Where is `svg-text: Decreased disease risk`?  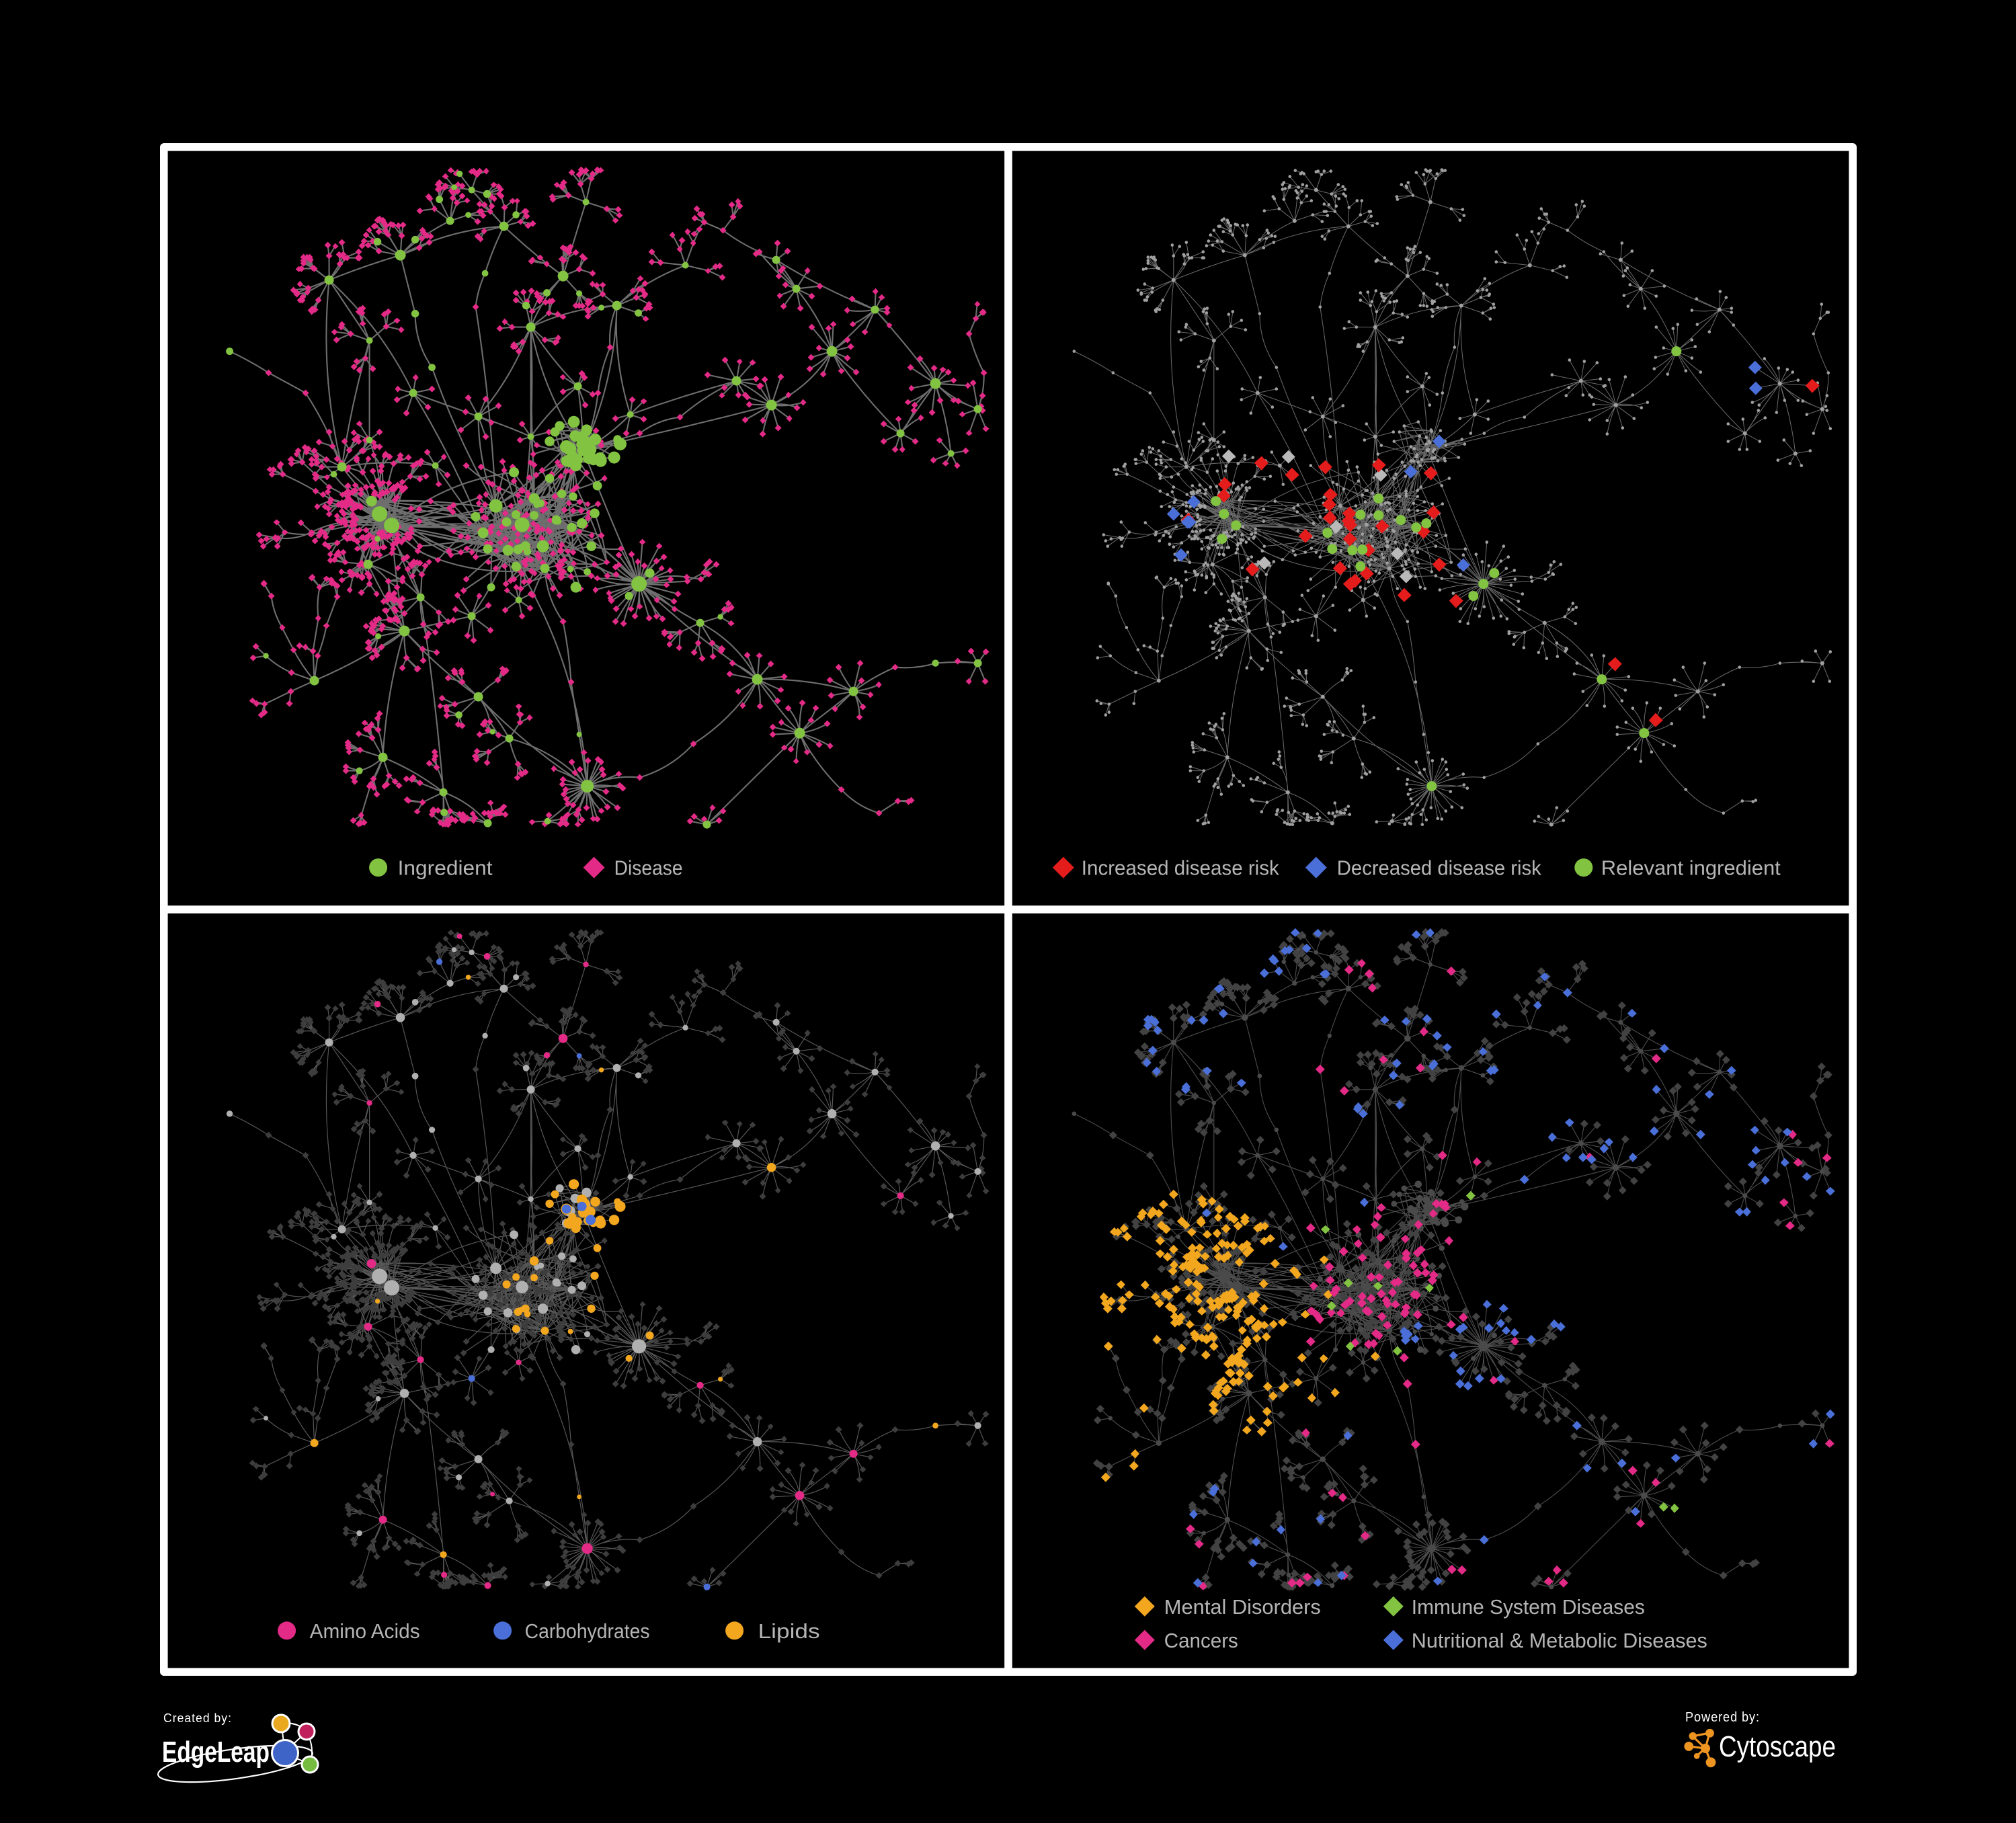 svg-text: Decreased disease risk is located at coordinates (1439, 868).